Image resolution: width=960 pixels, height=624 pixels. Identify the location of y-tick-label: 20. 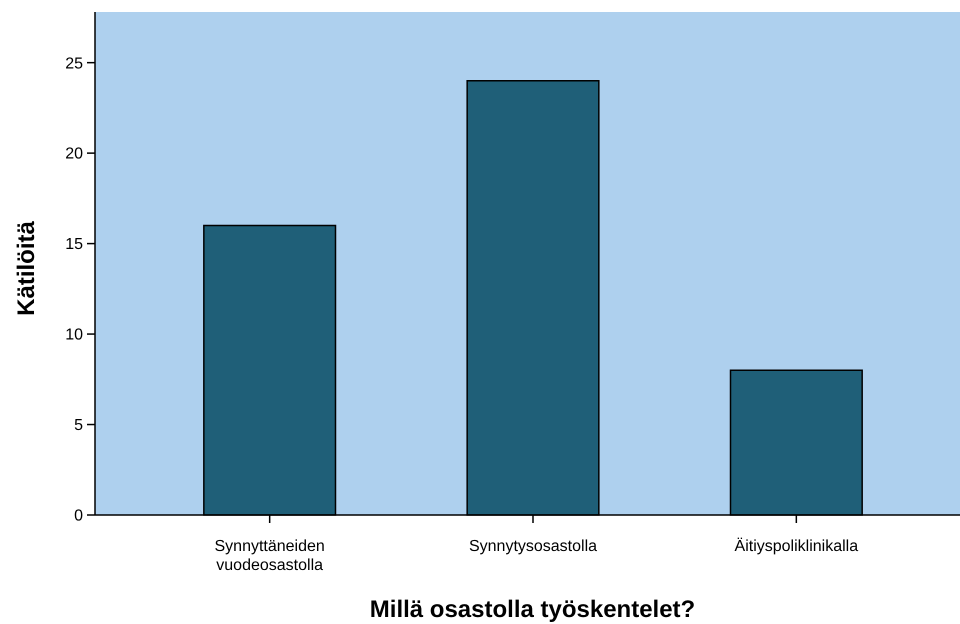
(74, 154).